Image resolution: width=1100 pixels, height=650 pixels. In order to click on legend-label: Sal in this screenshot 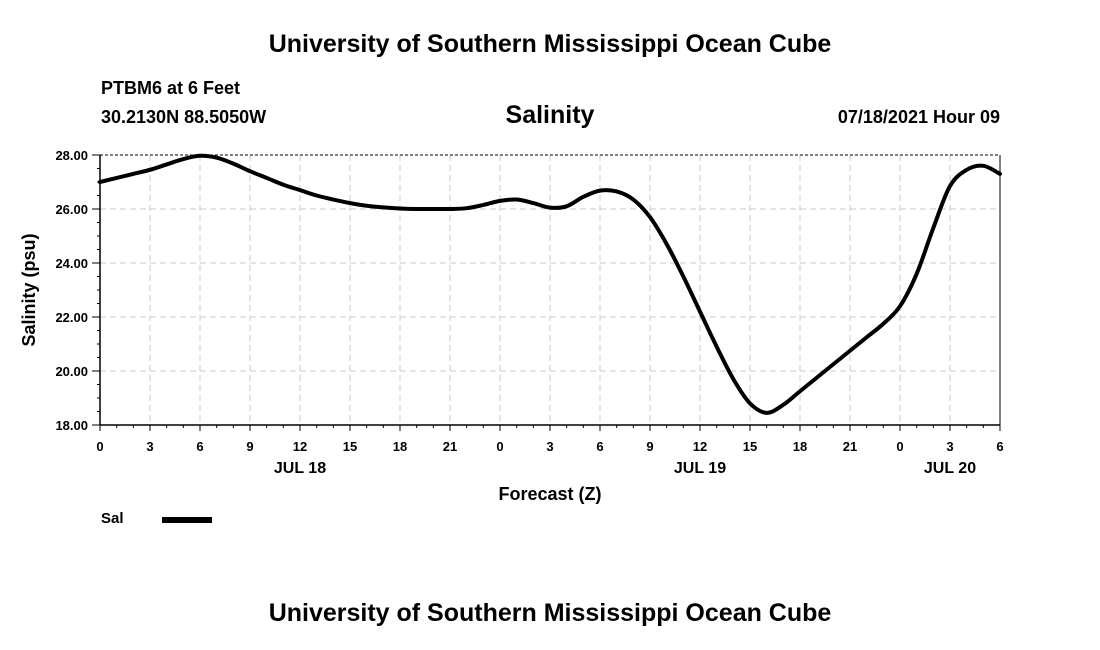, I will do `click(112, 518)`.